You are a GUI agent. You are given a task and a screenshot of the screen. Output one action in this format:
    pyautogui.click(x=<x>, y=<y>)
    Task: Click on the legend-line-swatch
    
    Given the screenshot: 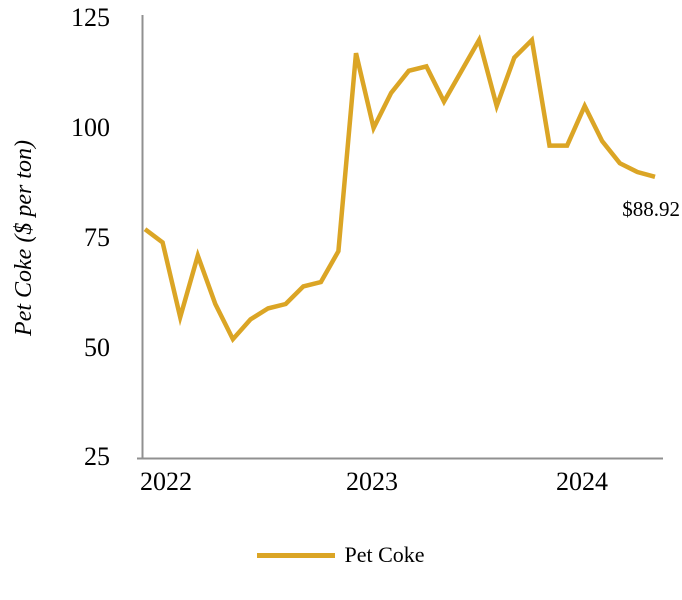 What is the action you would take?
    pyautogui.click(x=296, y=555)
    